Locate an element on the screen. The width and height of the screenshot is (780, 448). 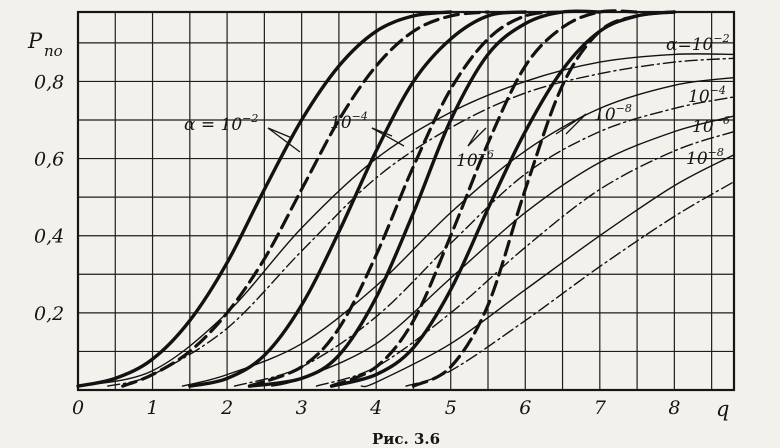
y-tick-labels: 0,2 0,4 0,6 0,8 is located at coordinates (49, 197).